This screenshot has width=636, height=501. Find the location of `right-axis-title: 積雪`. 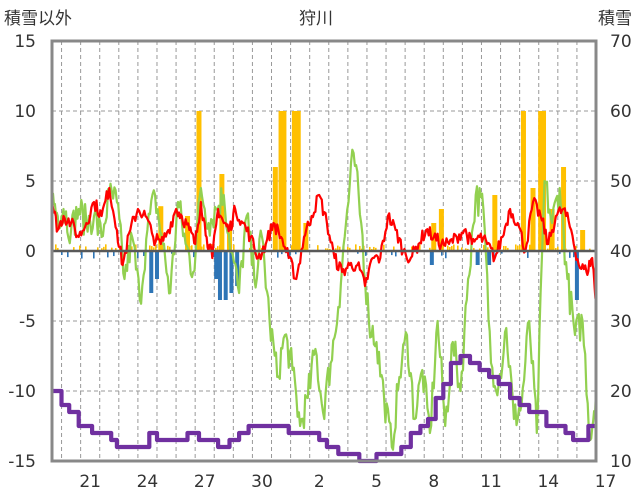

right-axis-title: 積雪 is located at coordinates (615, 19).